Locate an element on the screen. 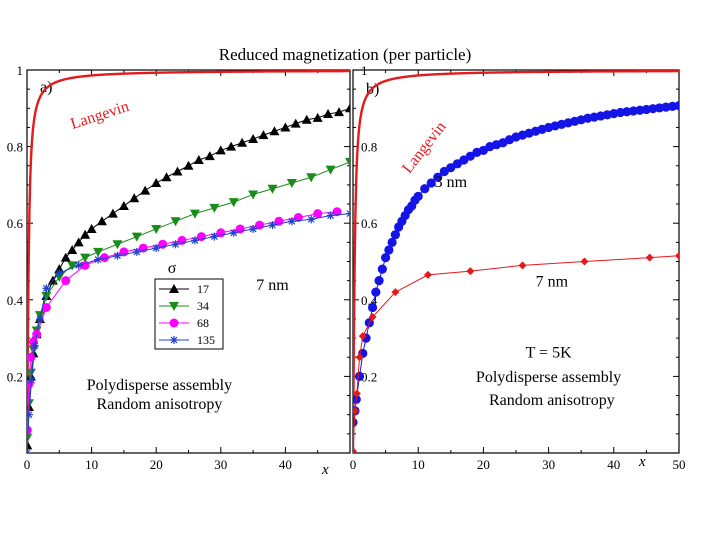 Image resolution: width=705 pixels, height=545 pixels. annotation-size-3nm: 3 nm is located at coordinates (451, 182).